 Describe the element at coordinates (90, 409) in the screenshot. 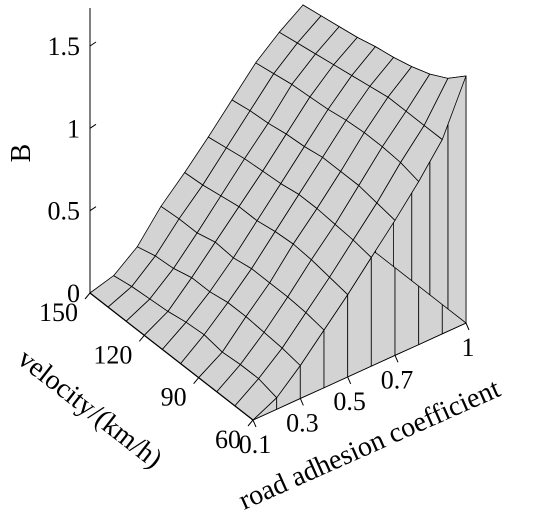

I see `y-axis-title: velocity/(km/h)` at that location.